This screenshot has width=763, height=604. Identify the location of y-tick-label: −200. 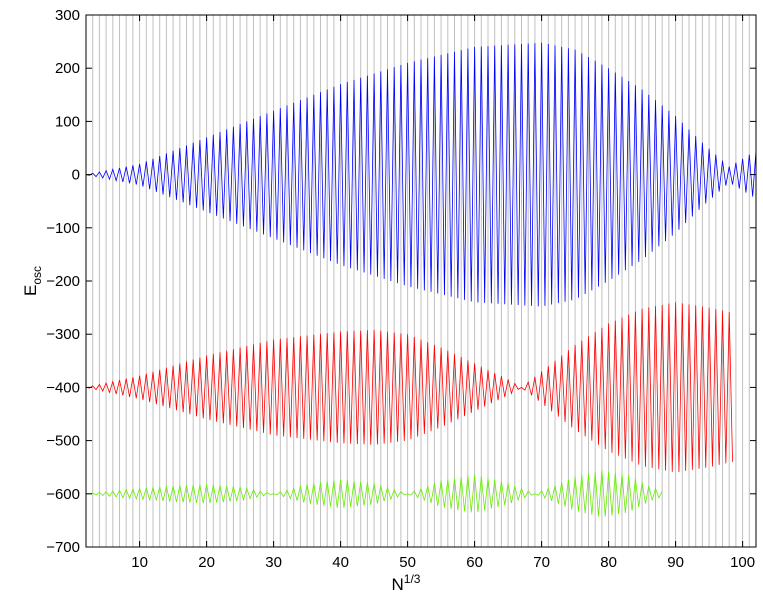
(63, 281).